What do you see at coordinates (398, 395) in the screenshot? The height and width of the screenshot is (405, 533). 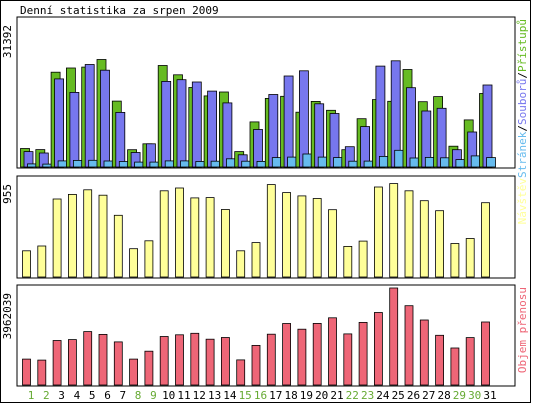 I see `day-label-25: 25` at bounding box center [398, 395].